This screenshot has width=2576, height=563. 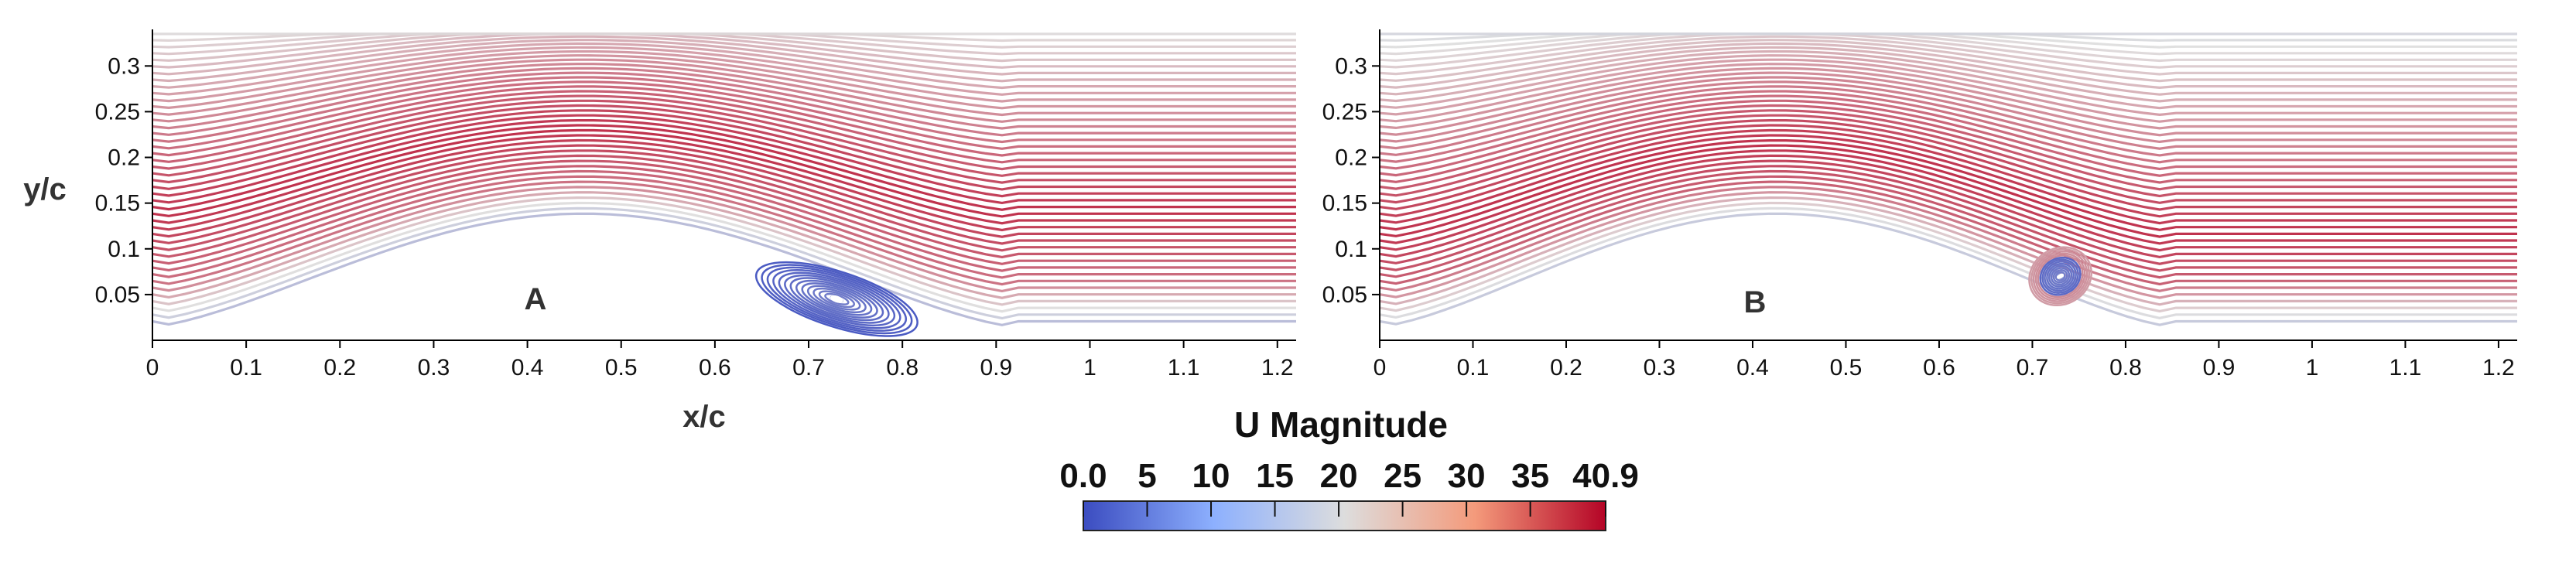 I want to click on recirculation-bubble-a, so click(x=837, y=299).